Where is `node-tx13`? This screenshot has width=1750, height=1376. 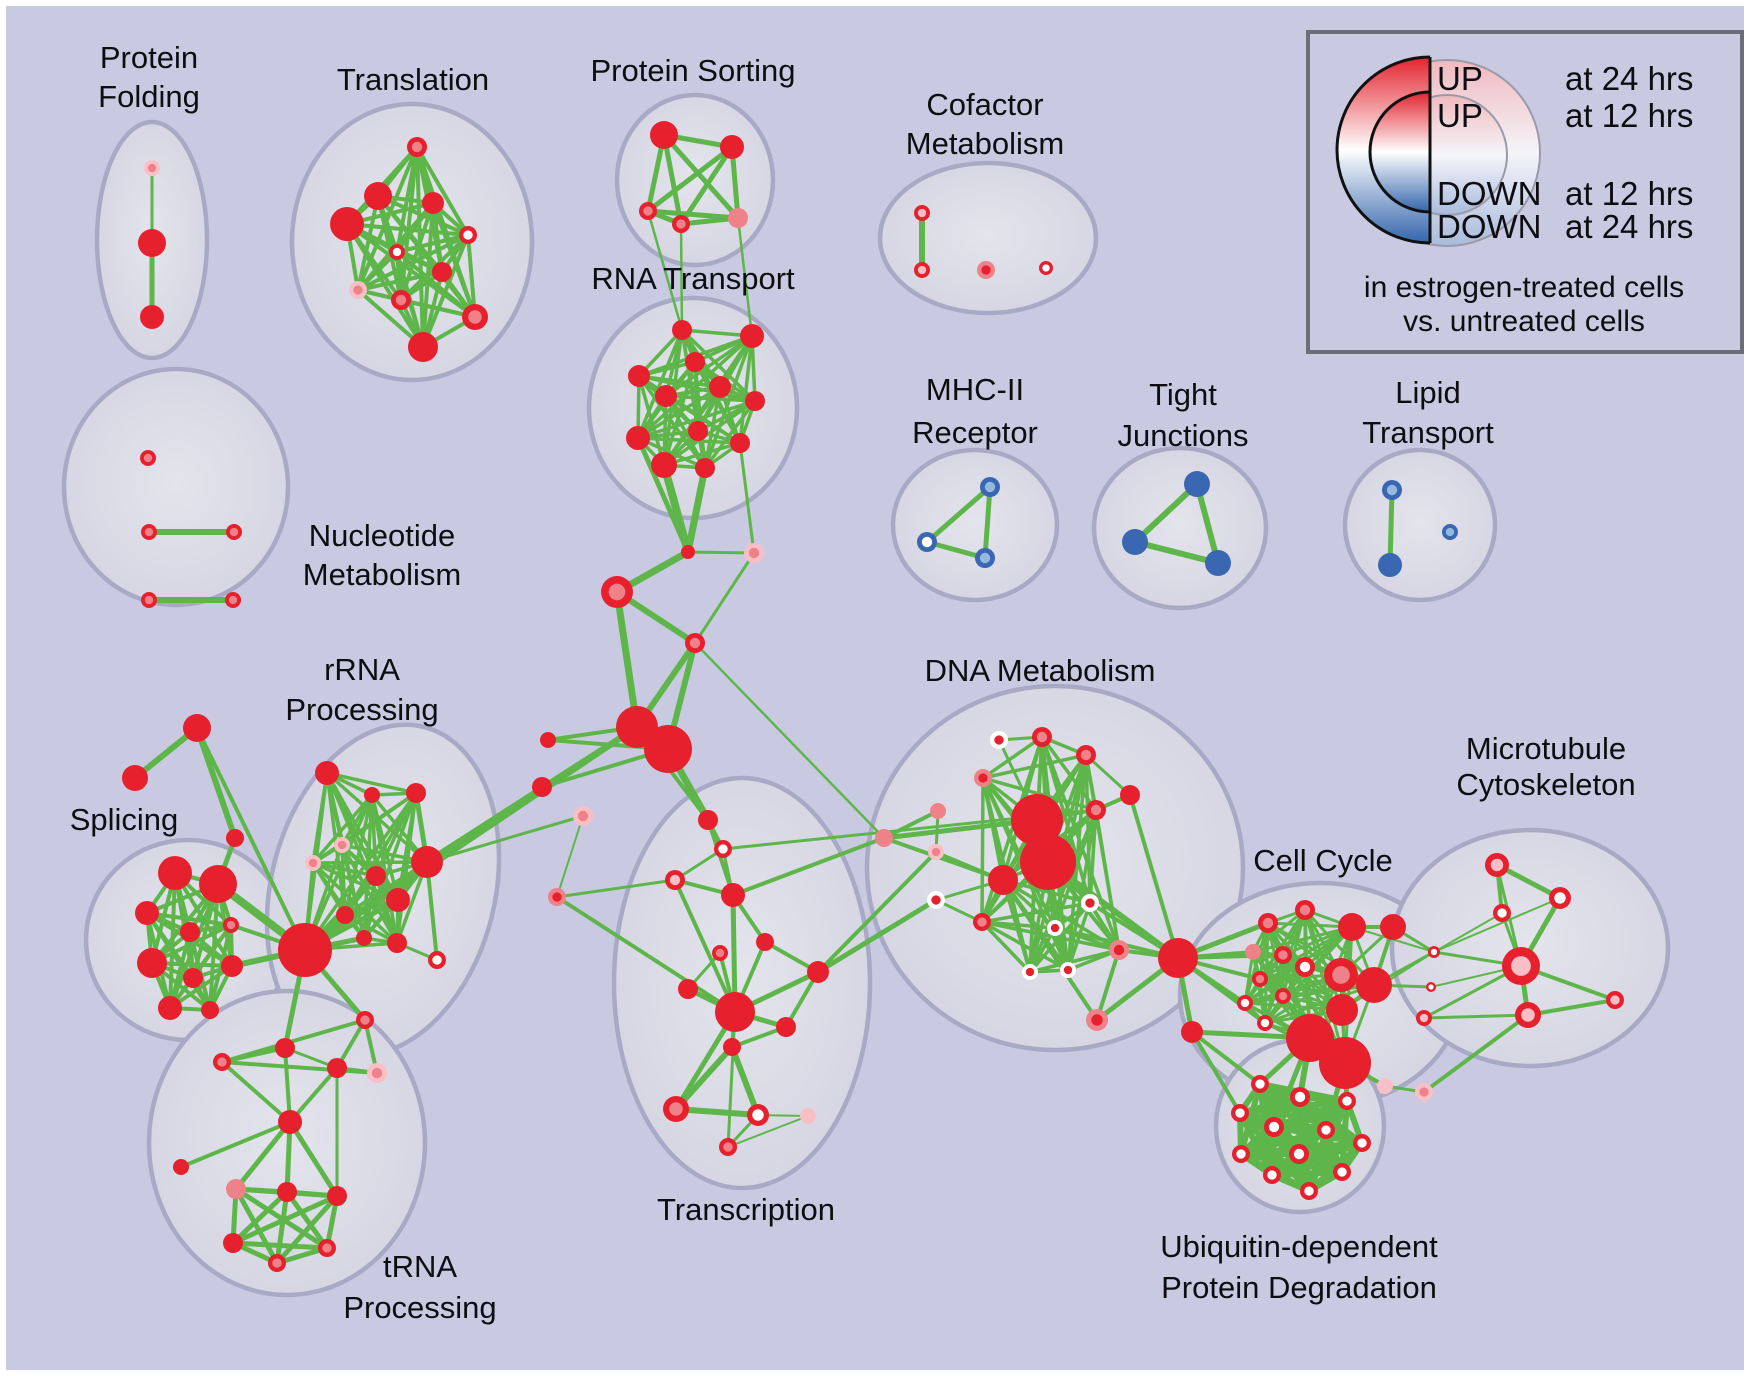
node-tx13 is located at coordinates (758, 1115).